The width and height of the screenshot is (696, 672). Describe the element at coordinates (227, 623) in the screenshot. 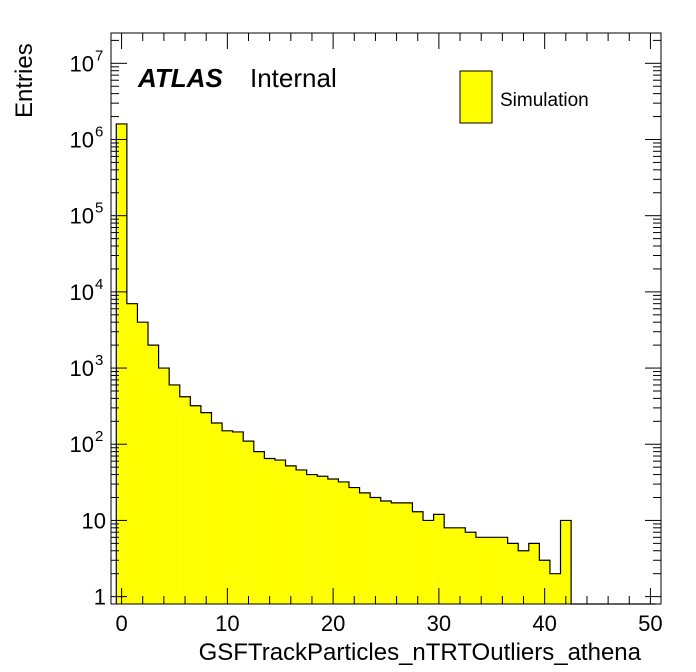

I see `x-tick-label: 10` at that location.